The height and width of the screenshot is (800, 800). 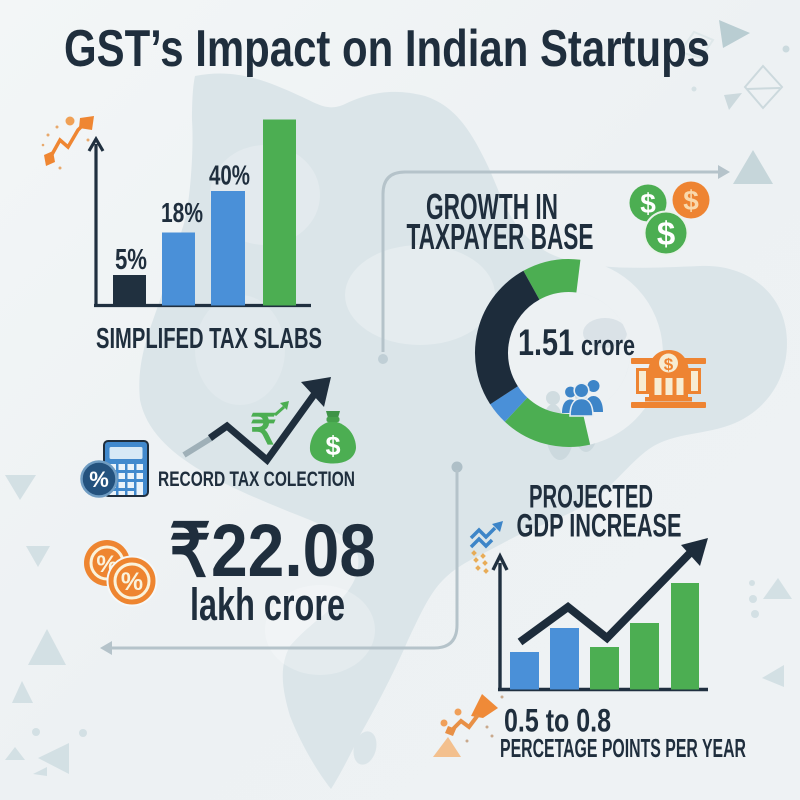 I want to click on svg-text: ₹22.08, so click(x=272, y=550).